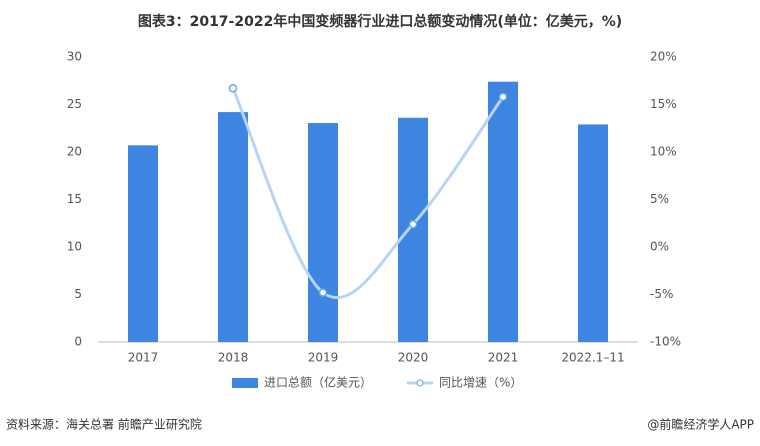 The height and width of the screenshot is (446, 760). What do you see at coordinates (380, 21) in the screenshot?
I see `chart-title: 图表3：2017-2022年中国变频器行业进口总额变动情况(单位：亿美元，%)` at bounding box center [380, 21].